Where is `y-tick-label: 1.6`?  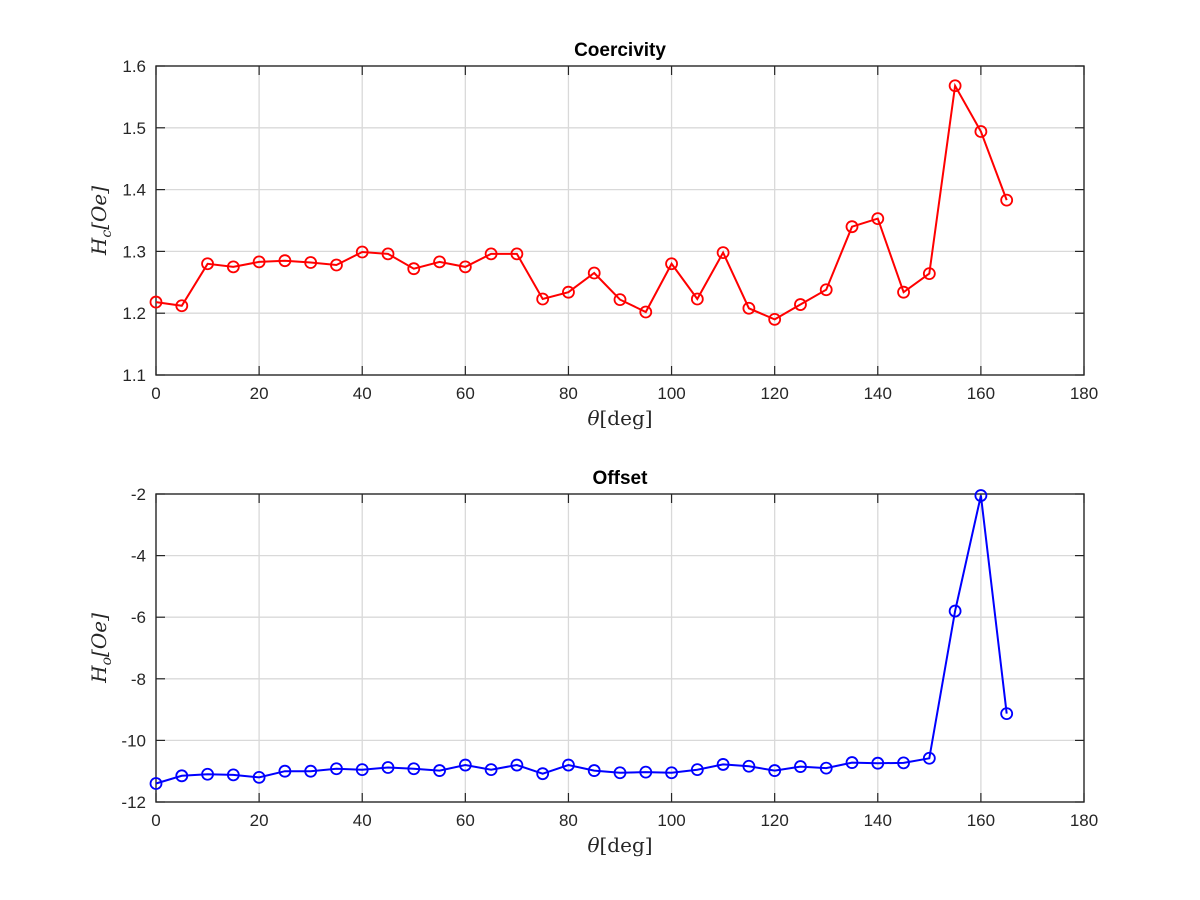 y-tick-label: 1.6 is located at coordinates (134, 66).